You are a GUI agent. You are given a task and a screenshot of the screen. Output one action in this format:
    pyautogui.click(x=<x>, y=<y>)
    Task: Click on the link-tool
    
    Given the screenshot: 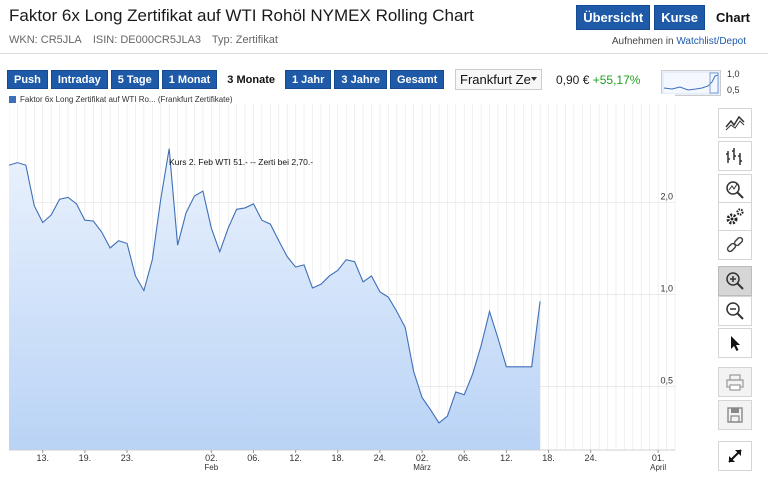 What is the action you would take?
    pyautogui.click(x=735, y=245)
    